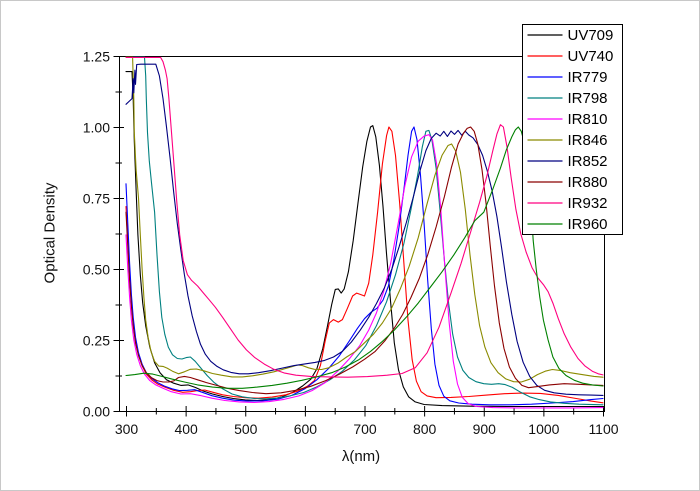  I want to click on y-tick-label: 0.00, so click(96, 412).